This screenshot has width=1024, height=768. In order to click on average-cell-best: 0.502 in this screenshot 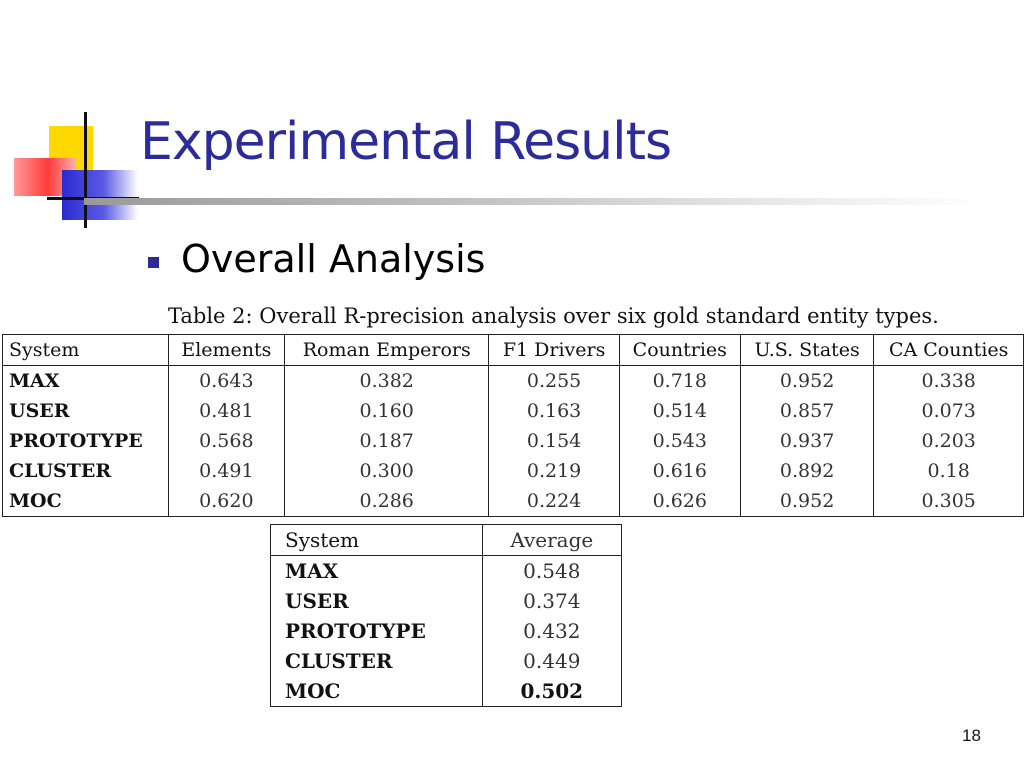, I will do `click(552, 691)`.